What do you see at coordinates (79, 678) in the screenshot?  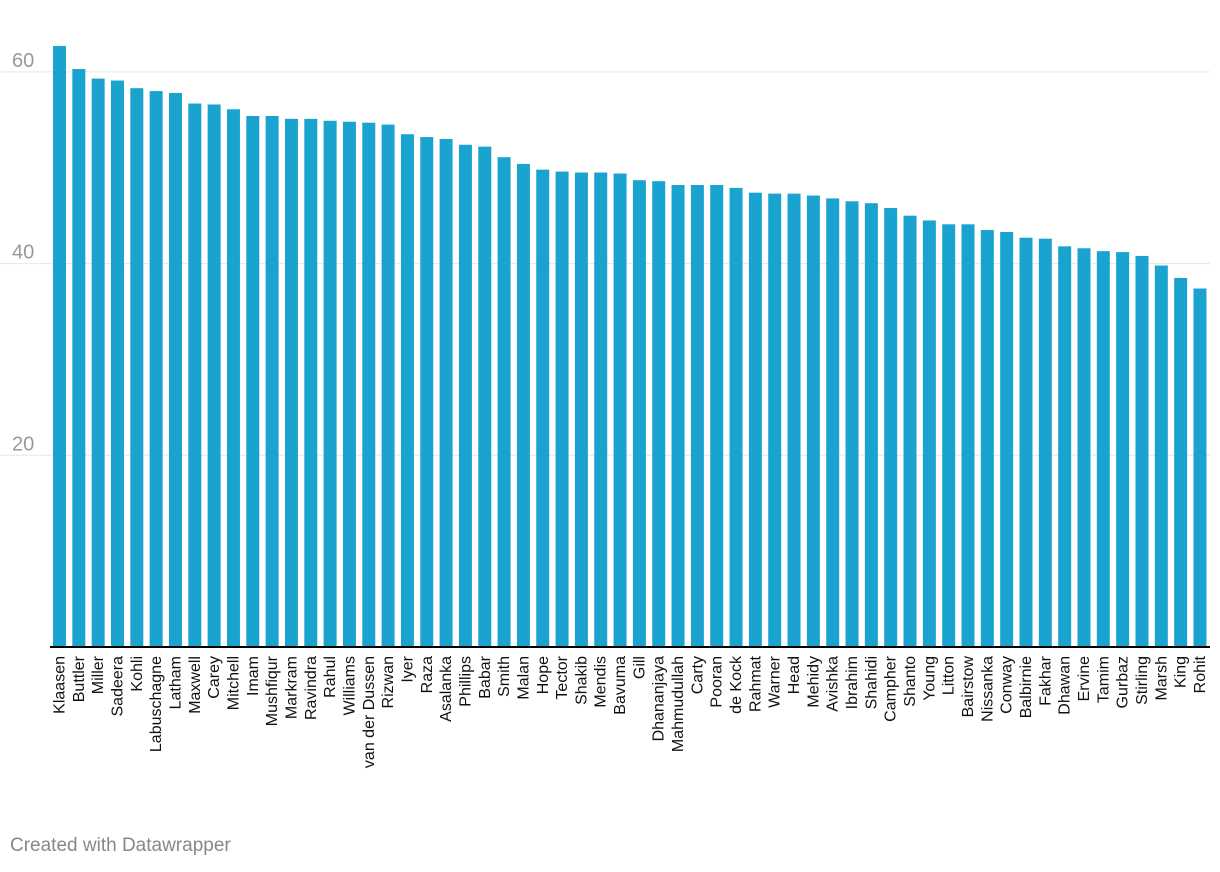 I see `x-tick-label: Buttler` at bounding box center [79, 678].